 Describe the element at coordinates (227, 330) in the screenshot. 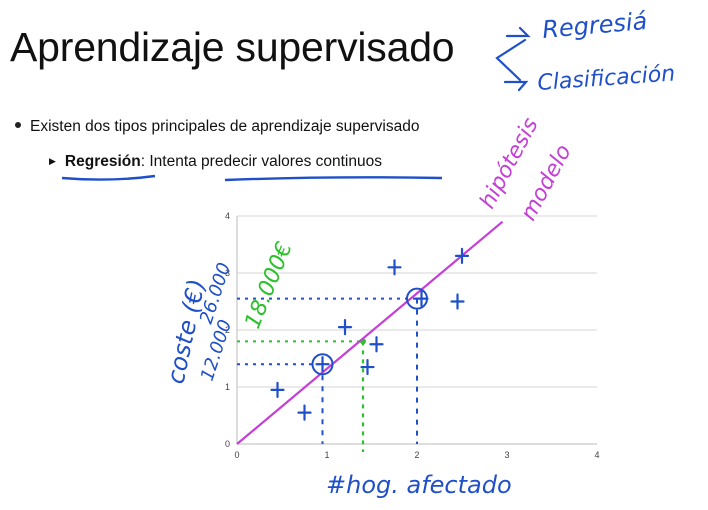

I see `y-tick-label: 2` at that location.